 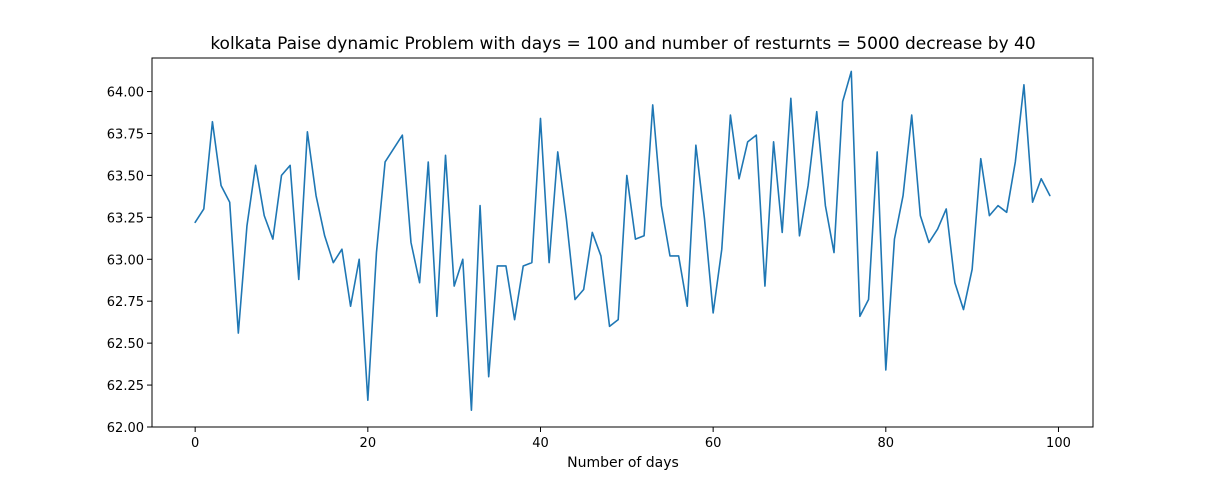 What do you see at coordinates (368, 443) in the screenshot?
I see `x-tick-label: 20` at bounding box center [368, 443].